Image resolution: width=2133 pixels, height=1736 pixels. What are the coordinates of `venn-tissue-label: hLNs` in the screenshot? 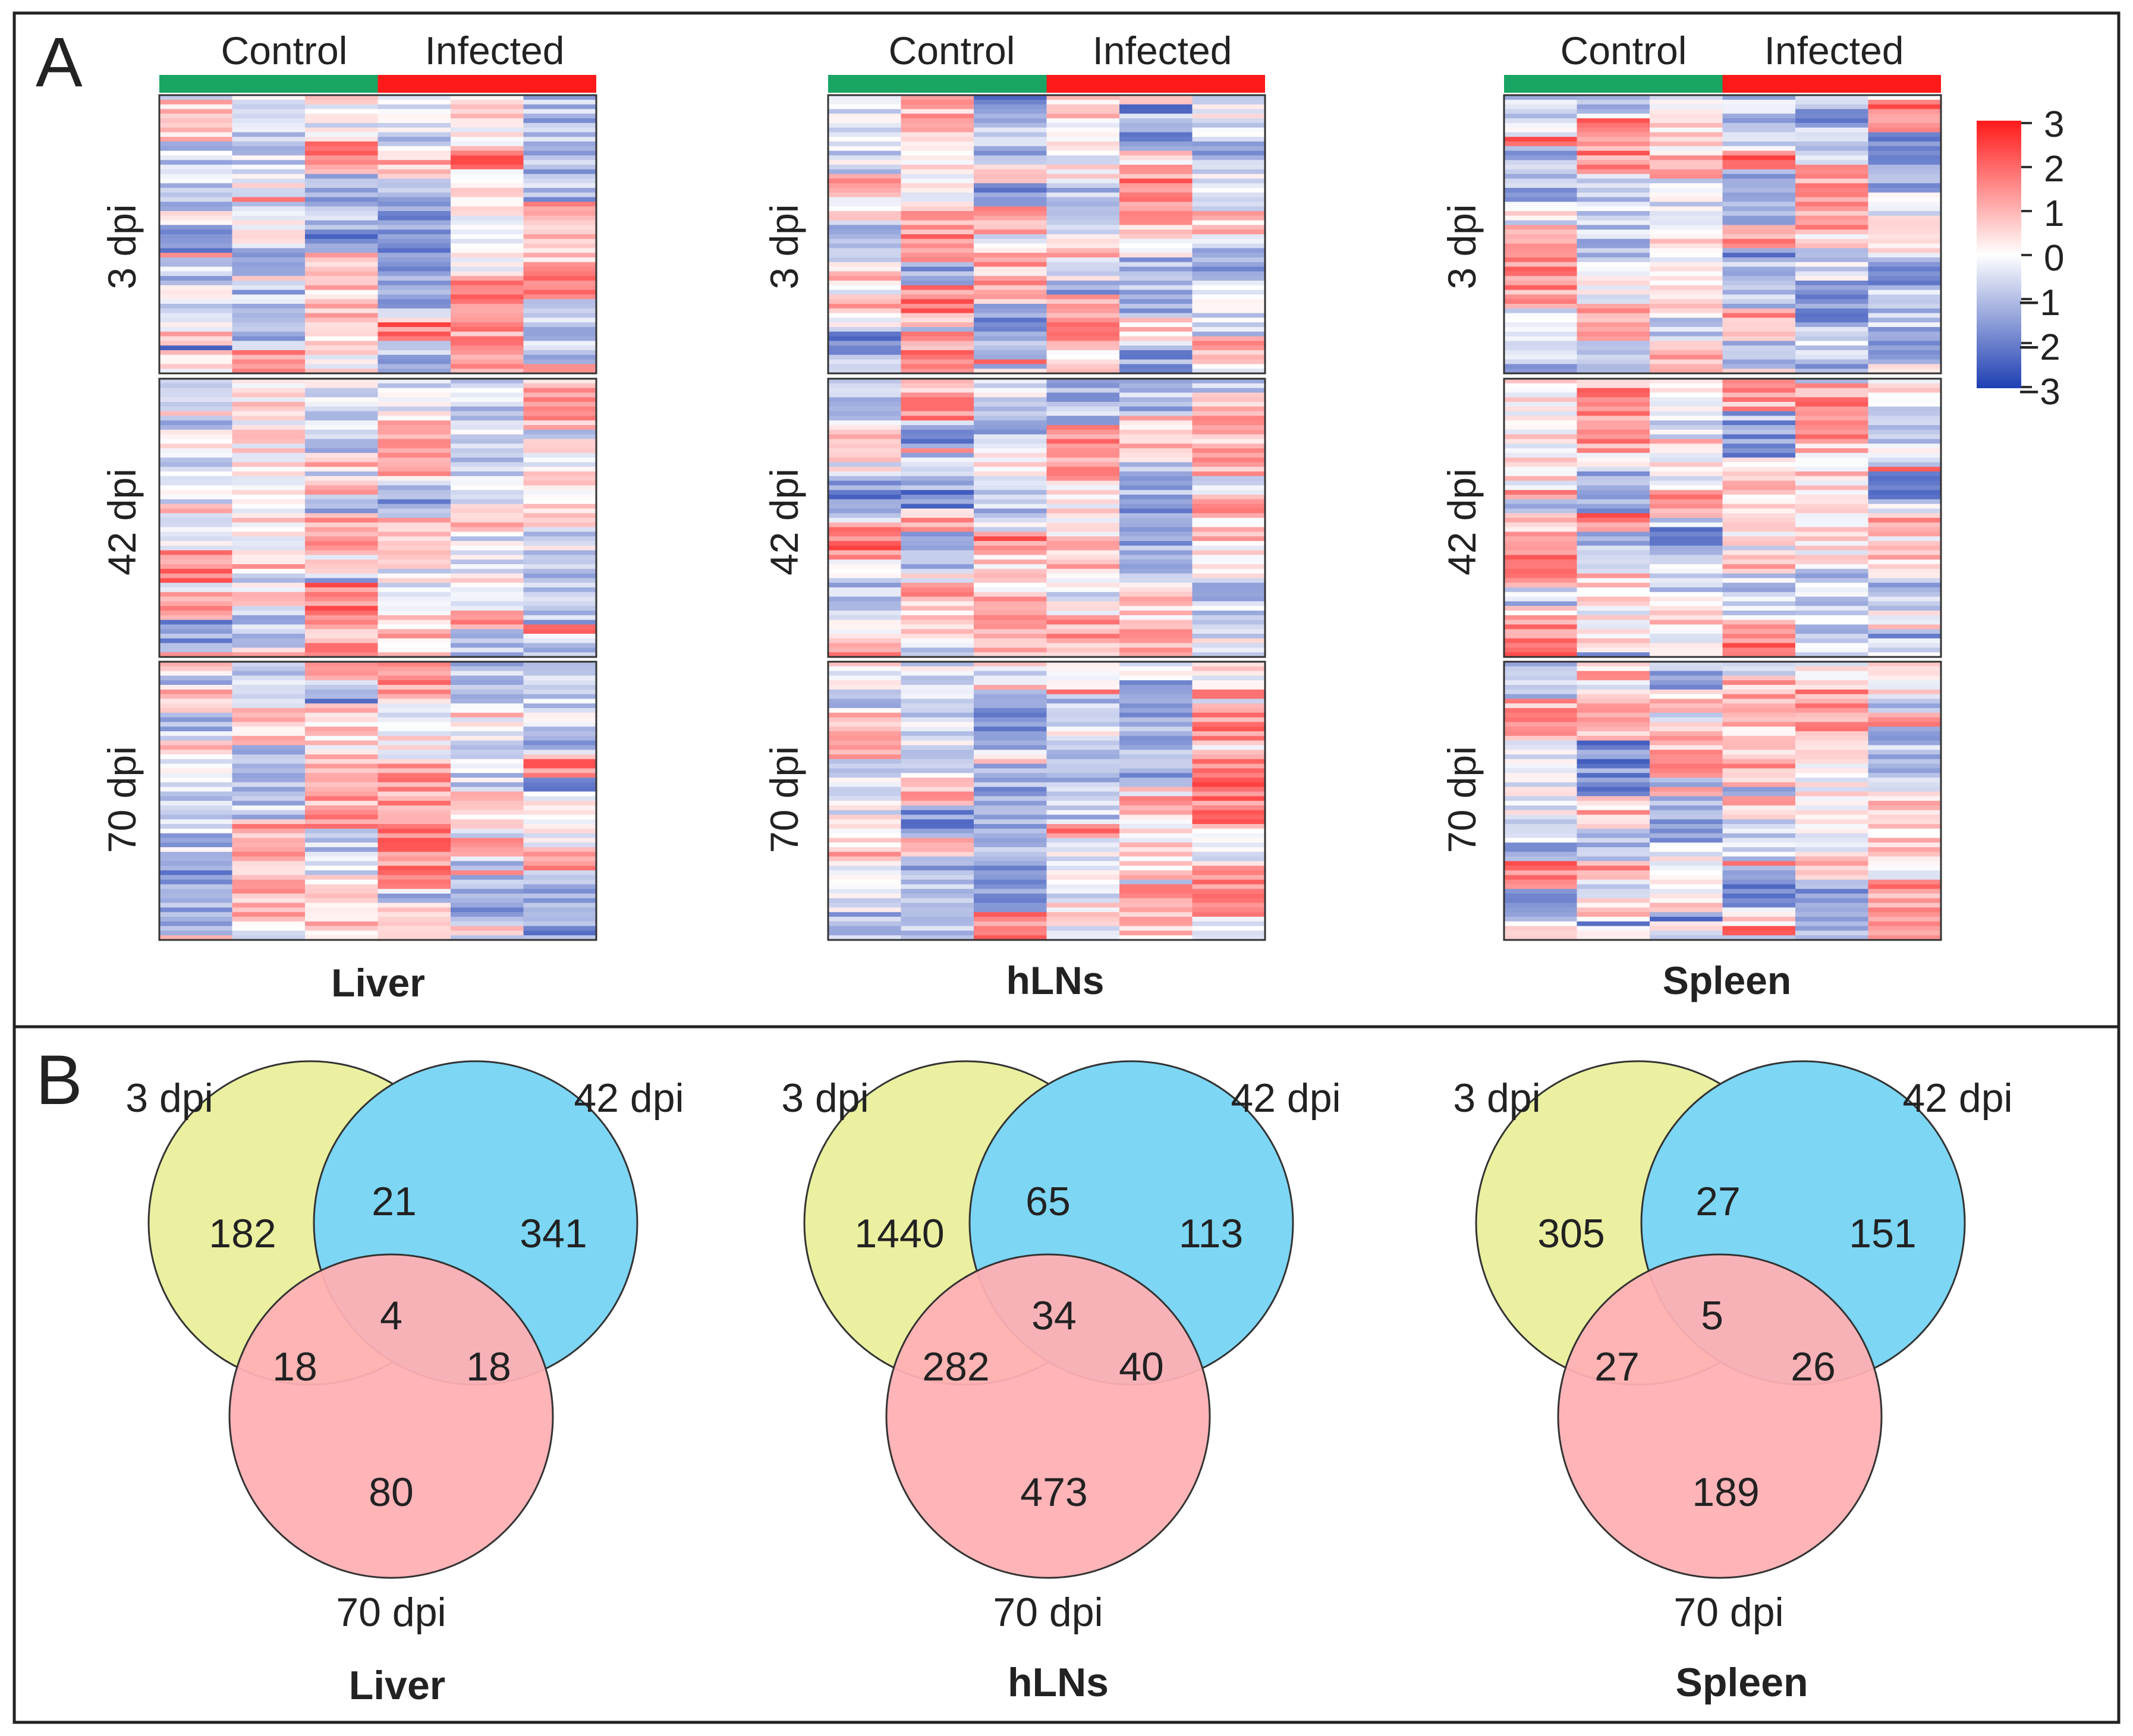 It's located at (1058, 1682).